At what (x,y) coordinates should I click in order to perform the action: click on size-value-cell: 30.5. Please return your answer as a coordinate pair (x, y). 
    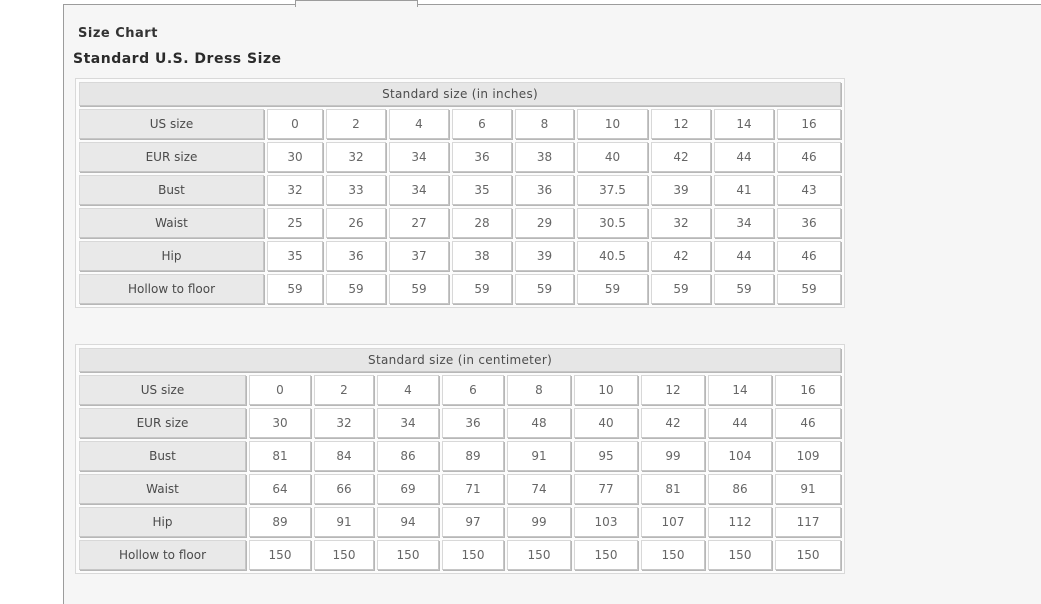
    Looking at the image, I should click on (612, 223).